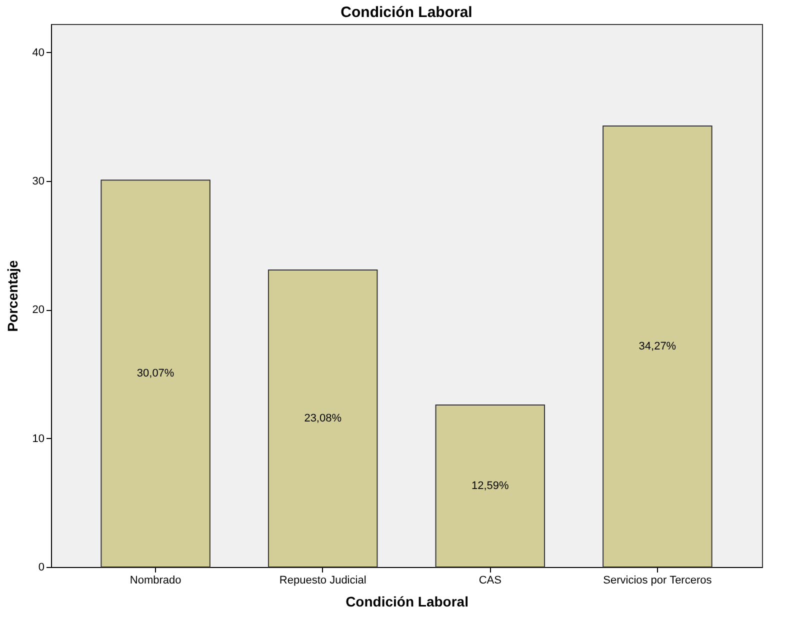 The width and height of the screenshot is (801, 644). Describe the element at coordinates (38, 438) in the screenshot. I see `y-tick-label: 10` at that location.